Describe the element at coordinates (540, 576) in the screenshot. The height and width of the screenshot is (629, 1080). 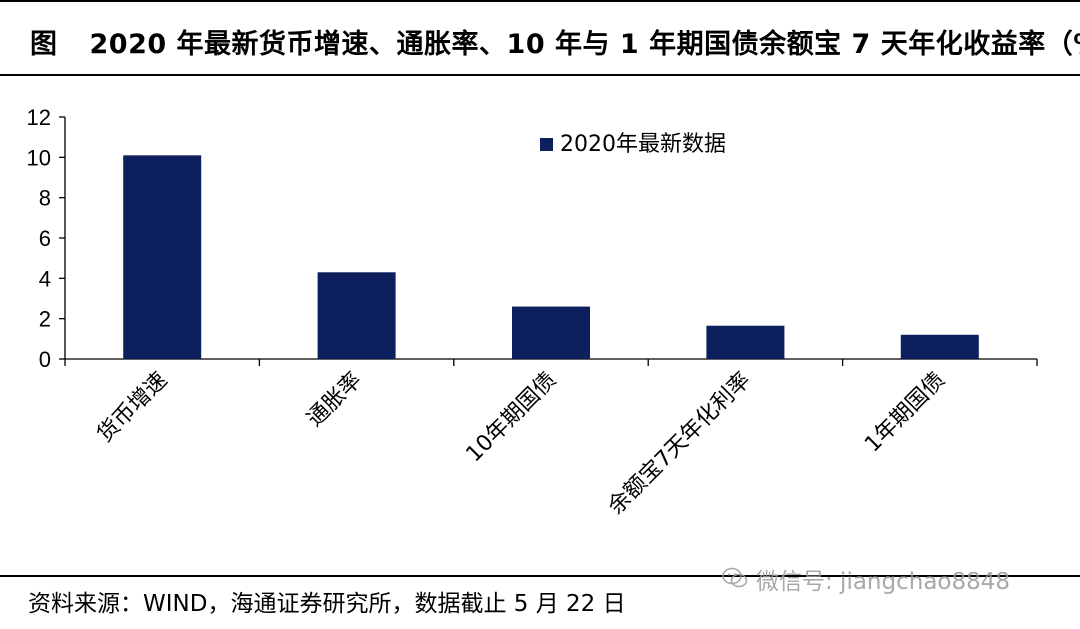
I see `source-divider` at that location.